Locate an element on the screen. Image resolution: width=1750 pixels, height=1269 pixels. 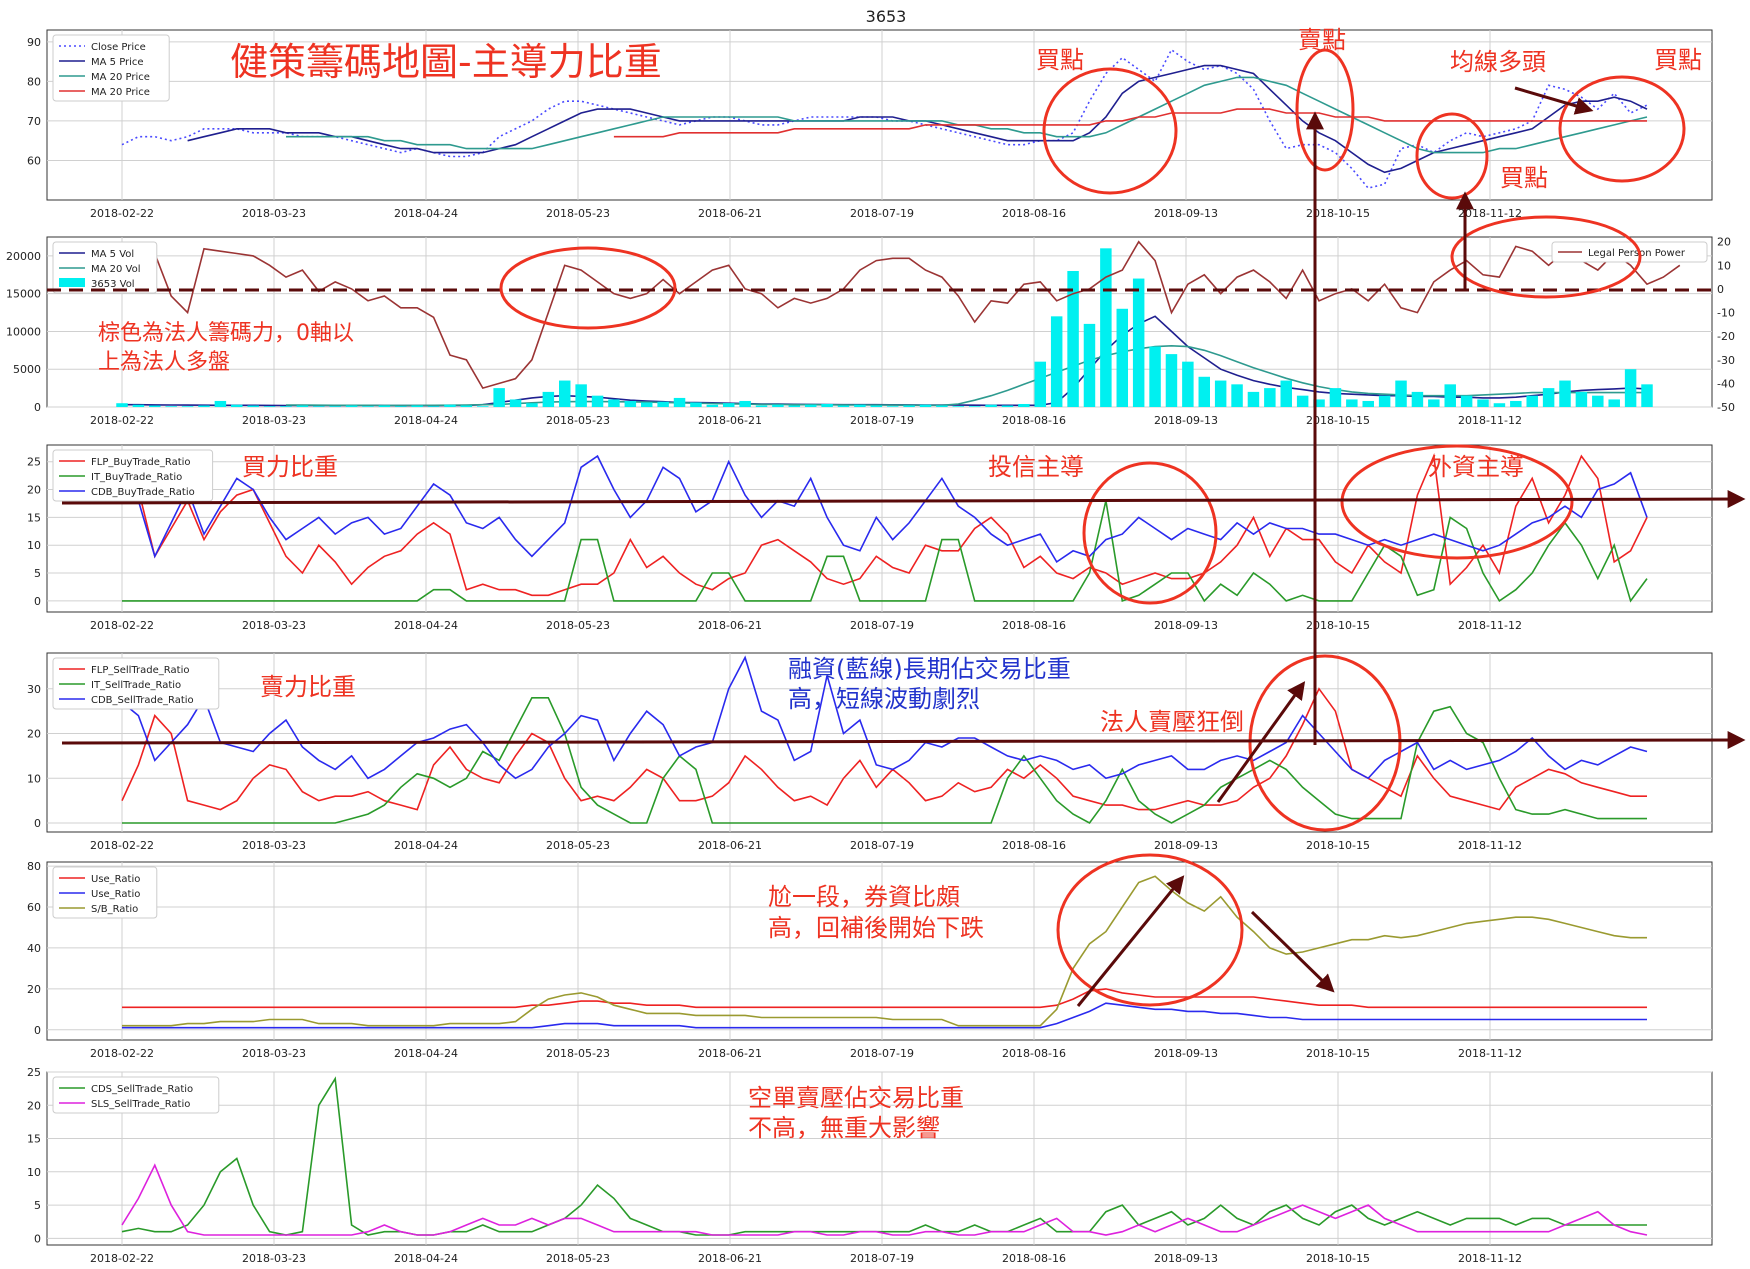
legend-label: FLP_SellTrade_Ratio is located at coordinates (140, 670).